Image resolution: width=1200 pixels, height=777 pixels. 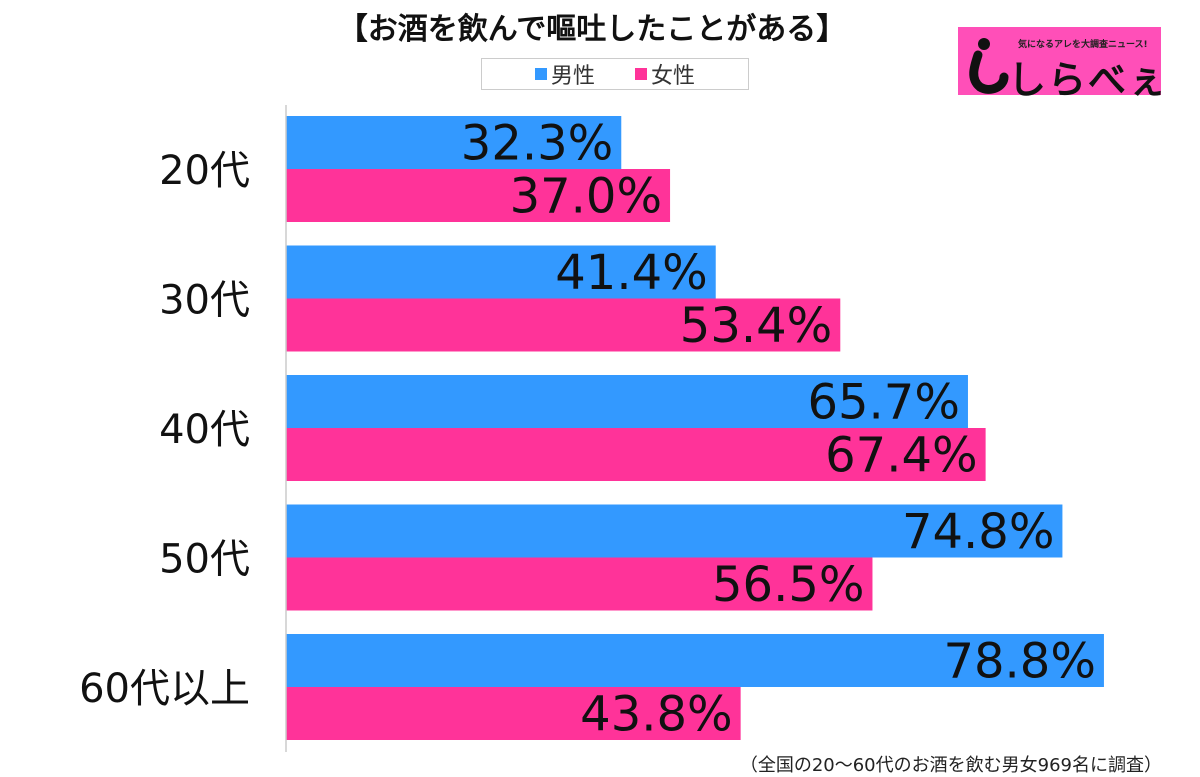 What do you see at coordinates (656, 715) in the screenshot?
I see `data-label: 43.8%` at bounding box center [656, 715].